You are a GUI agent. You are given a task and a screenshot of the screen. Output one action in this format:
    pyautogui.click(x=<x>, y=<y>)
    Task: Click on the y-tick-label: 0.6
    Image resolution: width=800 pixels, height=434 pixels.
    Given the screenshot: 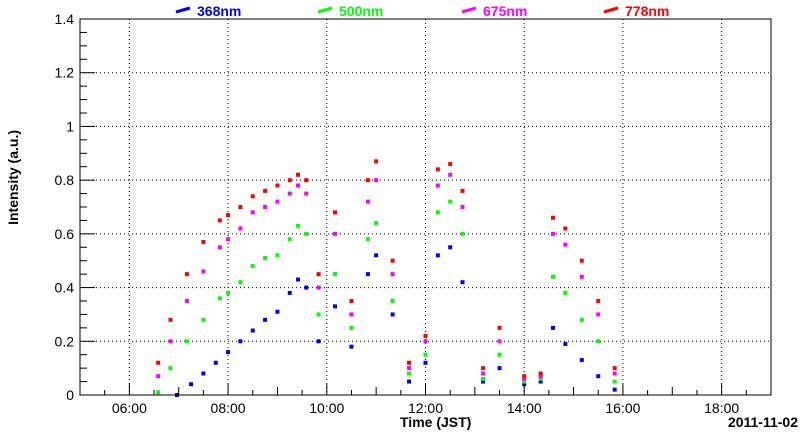 What is the action you would take?
    pyautogui.click(x=65, y=234)
    